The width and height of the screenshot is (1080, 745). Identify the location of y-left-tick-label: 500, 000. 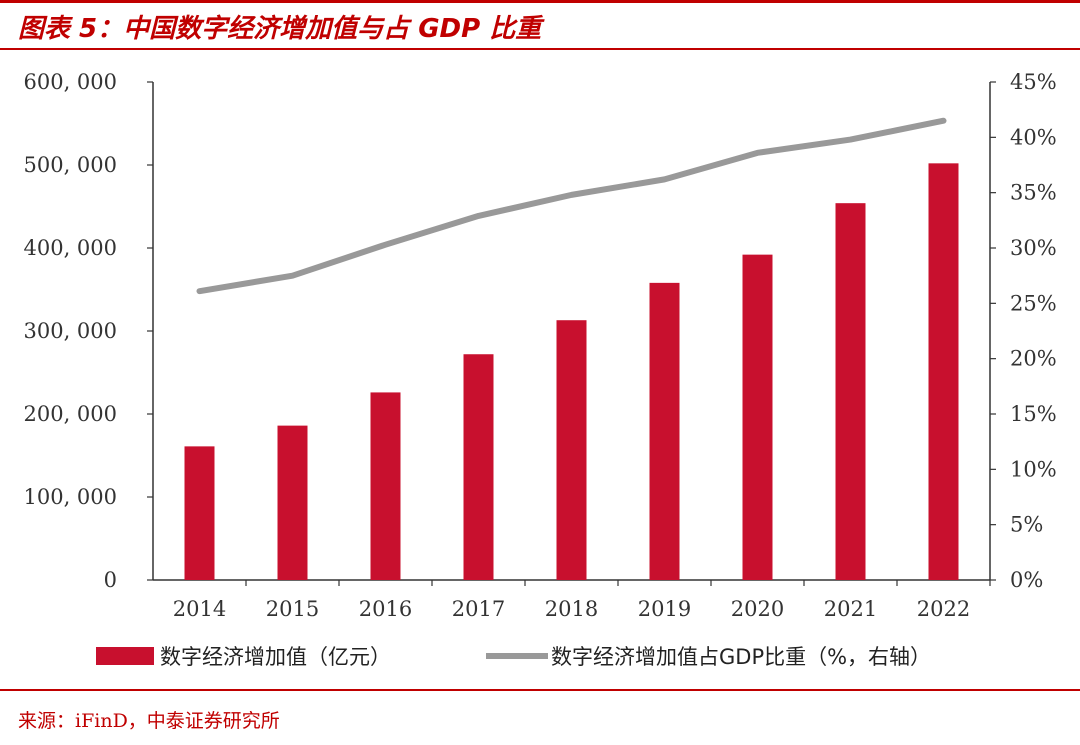
(70, 165).